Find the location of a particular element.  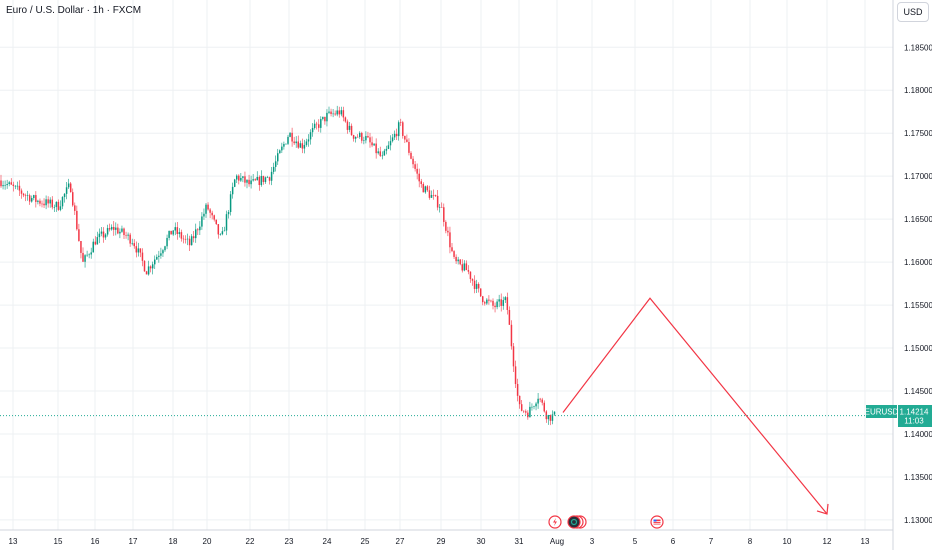

symbol-title: Euro / U.S. Dollar · 1h · FXCM is located at coordinates (74, 10).